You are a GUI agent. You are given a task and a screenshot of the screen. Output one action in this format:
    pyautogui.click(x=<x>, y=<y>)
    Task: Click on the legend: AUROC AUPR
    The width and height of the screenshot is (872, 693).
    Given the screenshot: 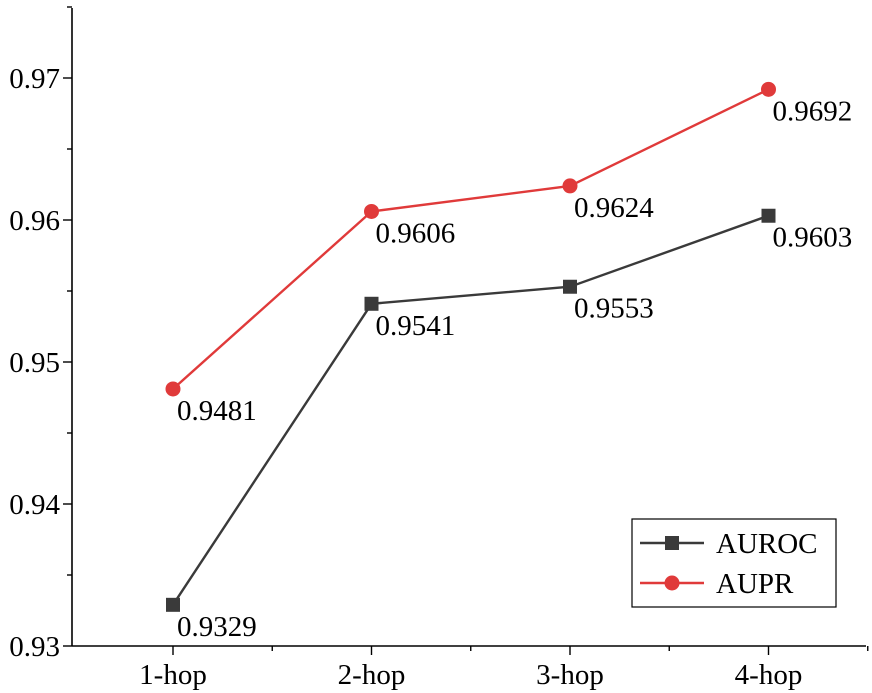 What is the action you would take?
    pyautogui.click(x=734, y=563)
    